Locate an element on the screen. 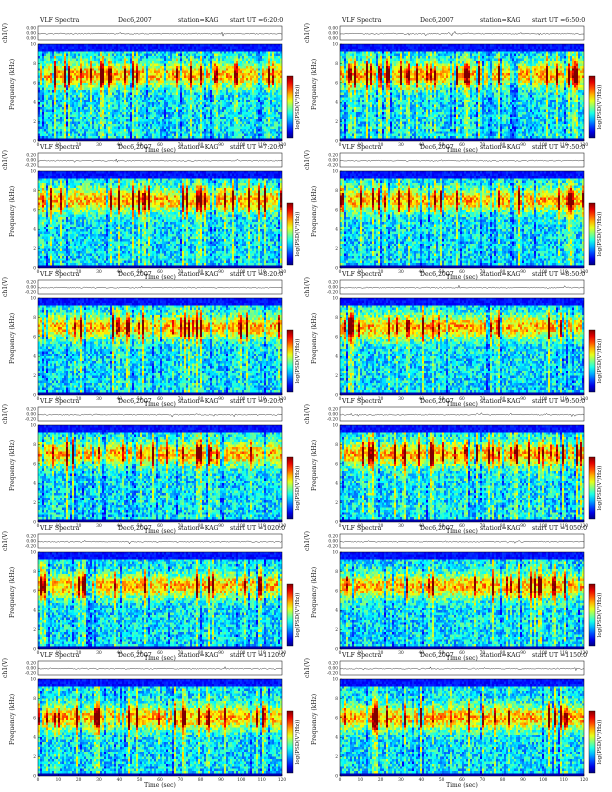  y-tick-label: 8 is located at coordinates (336, 699).